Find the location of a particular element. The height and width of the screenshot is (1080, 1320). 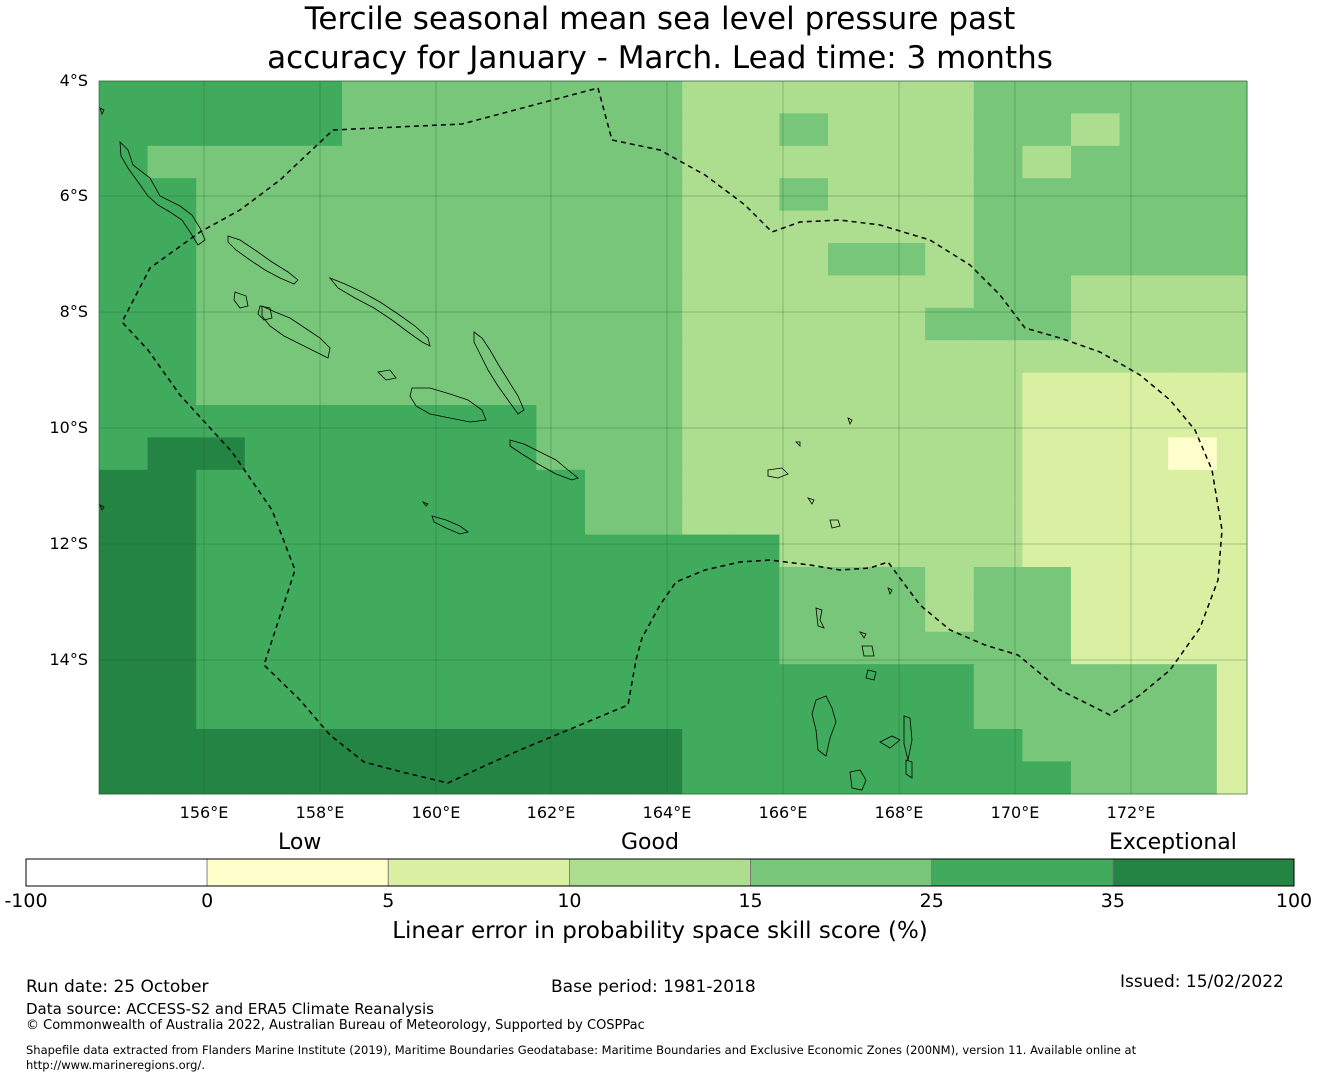

island-banks is located at coordinates (863, 635).